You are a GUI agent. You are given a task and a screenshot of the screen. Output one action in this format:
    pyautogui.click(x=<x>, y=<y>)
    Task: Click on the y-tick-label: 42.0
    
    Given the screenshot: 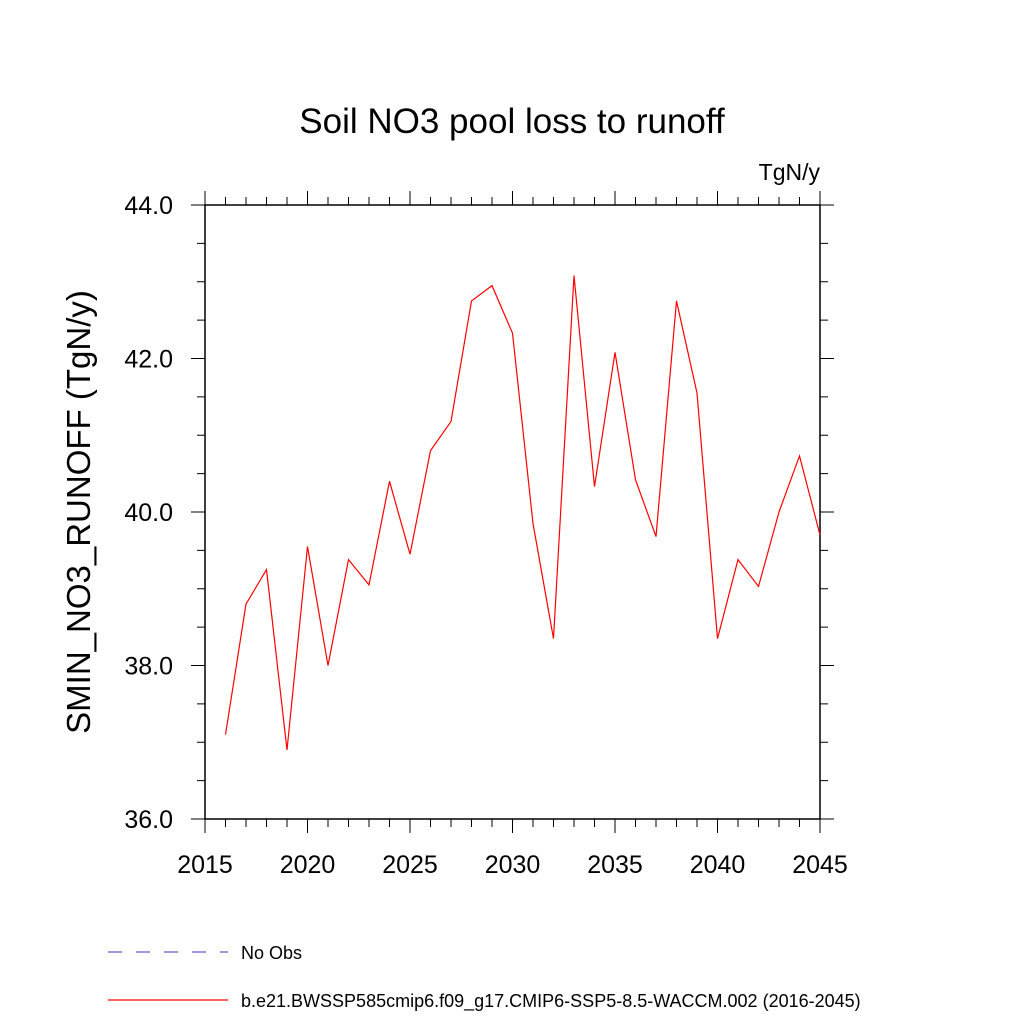 What is the action you would take?
    pyautogui.click(x=148, y=360)
    